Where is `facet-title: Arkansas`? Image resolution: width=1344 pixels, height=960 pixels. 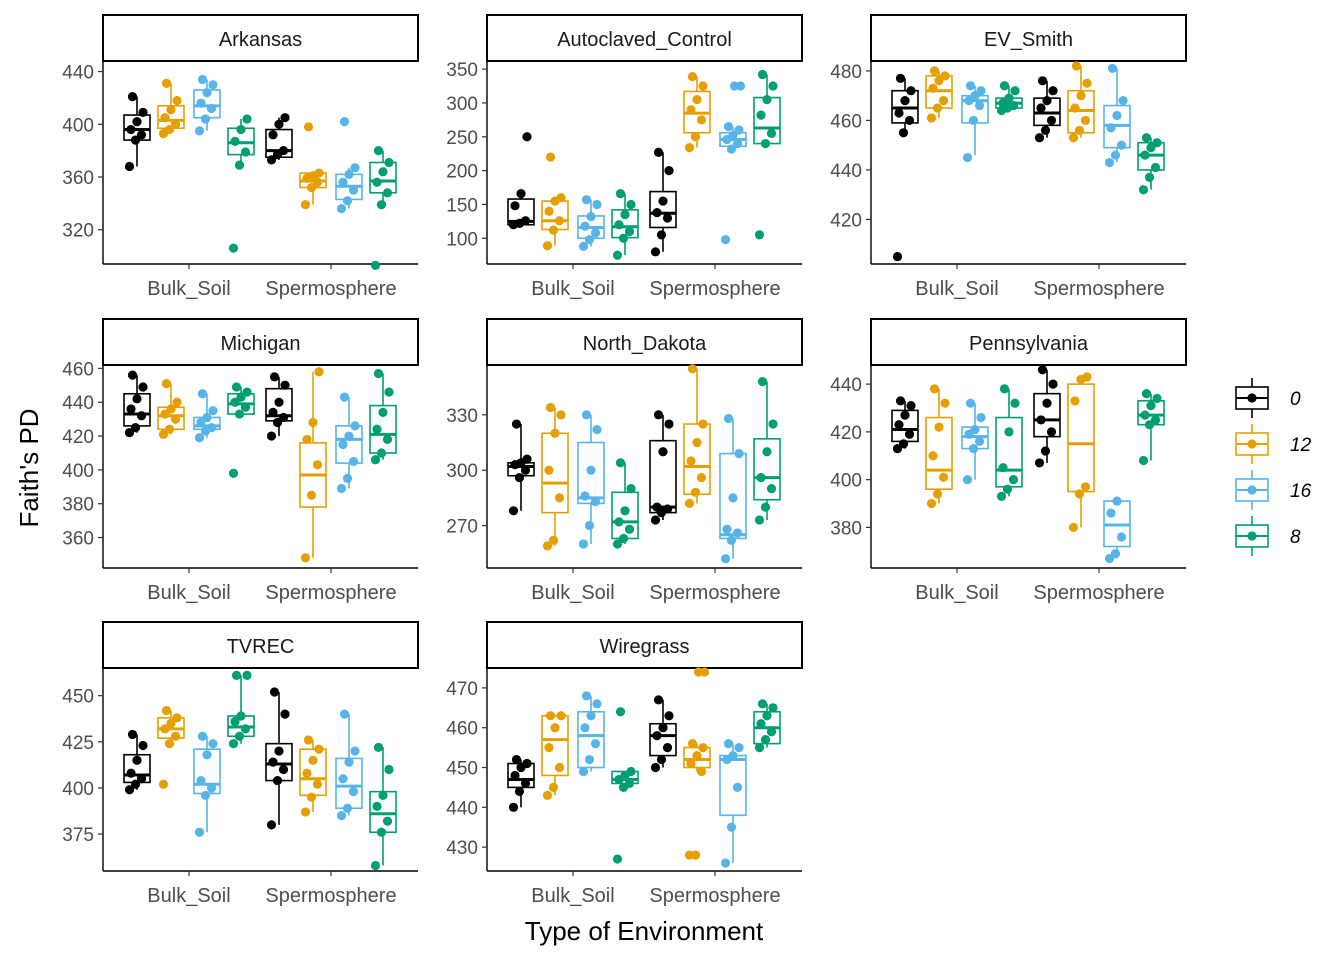
facet-title: Arkansas is located at coordinates (260, 40).